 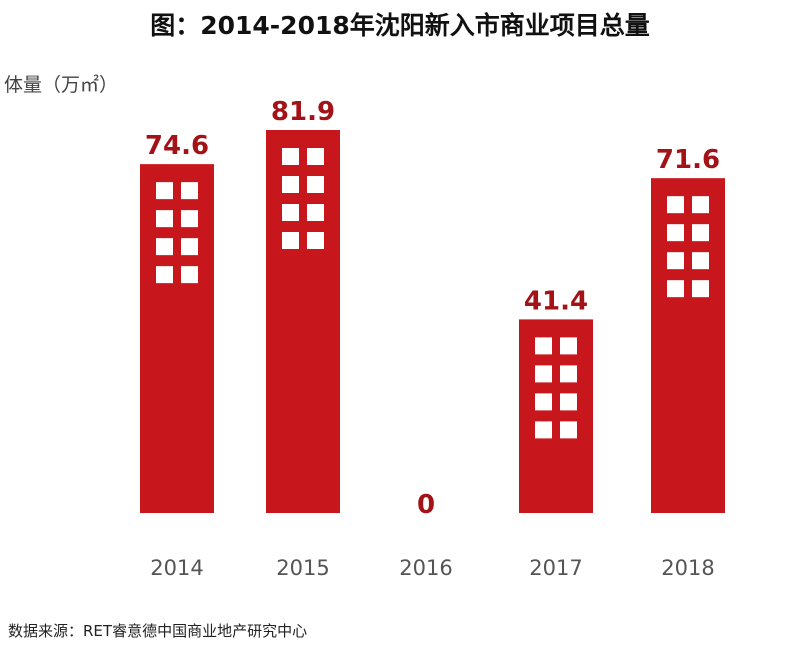 I want to click on x-tick-2017: 2017, so click(x=555, y=568).